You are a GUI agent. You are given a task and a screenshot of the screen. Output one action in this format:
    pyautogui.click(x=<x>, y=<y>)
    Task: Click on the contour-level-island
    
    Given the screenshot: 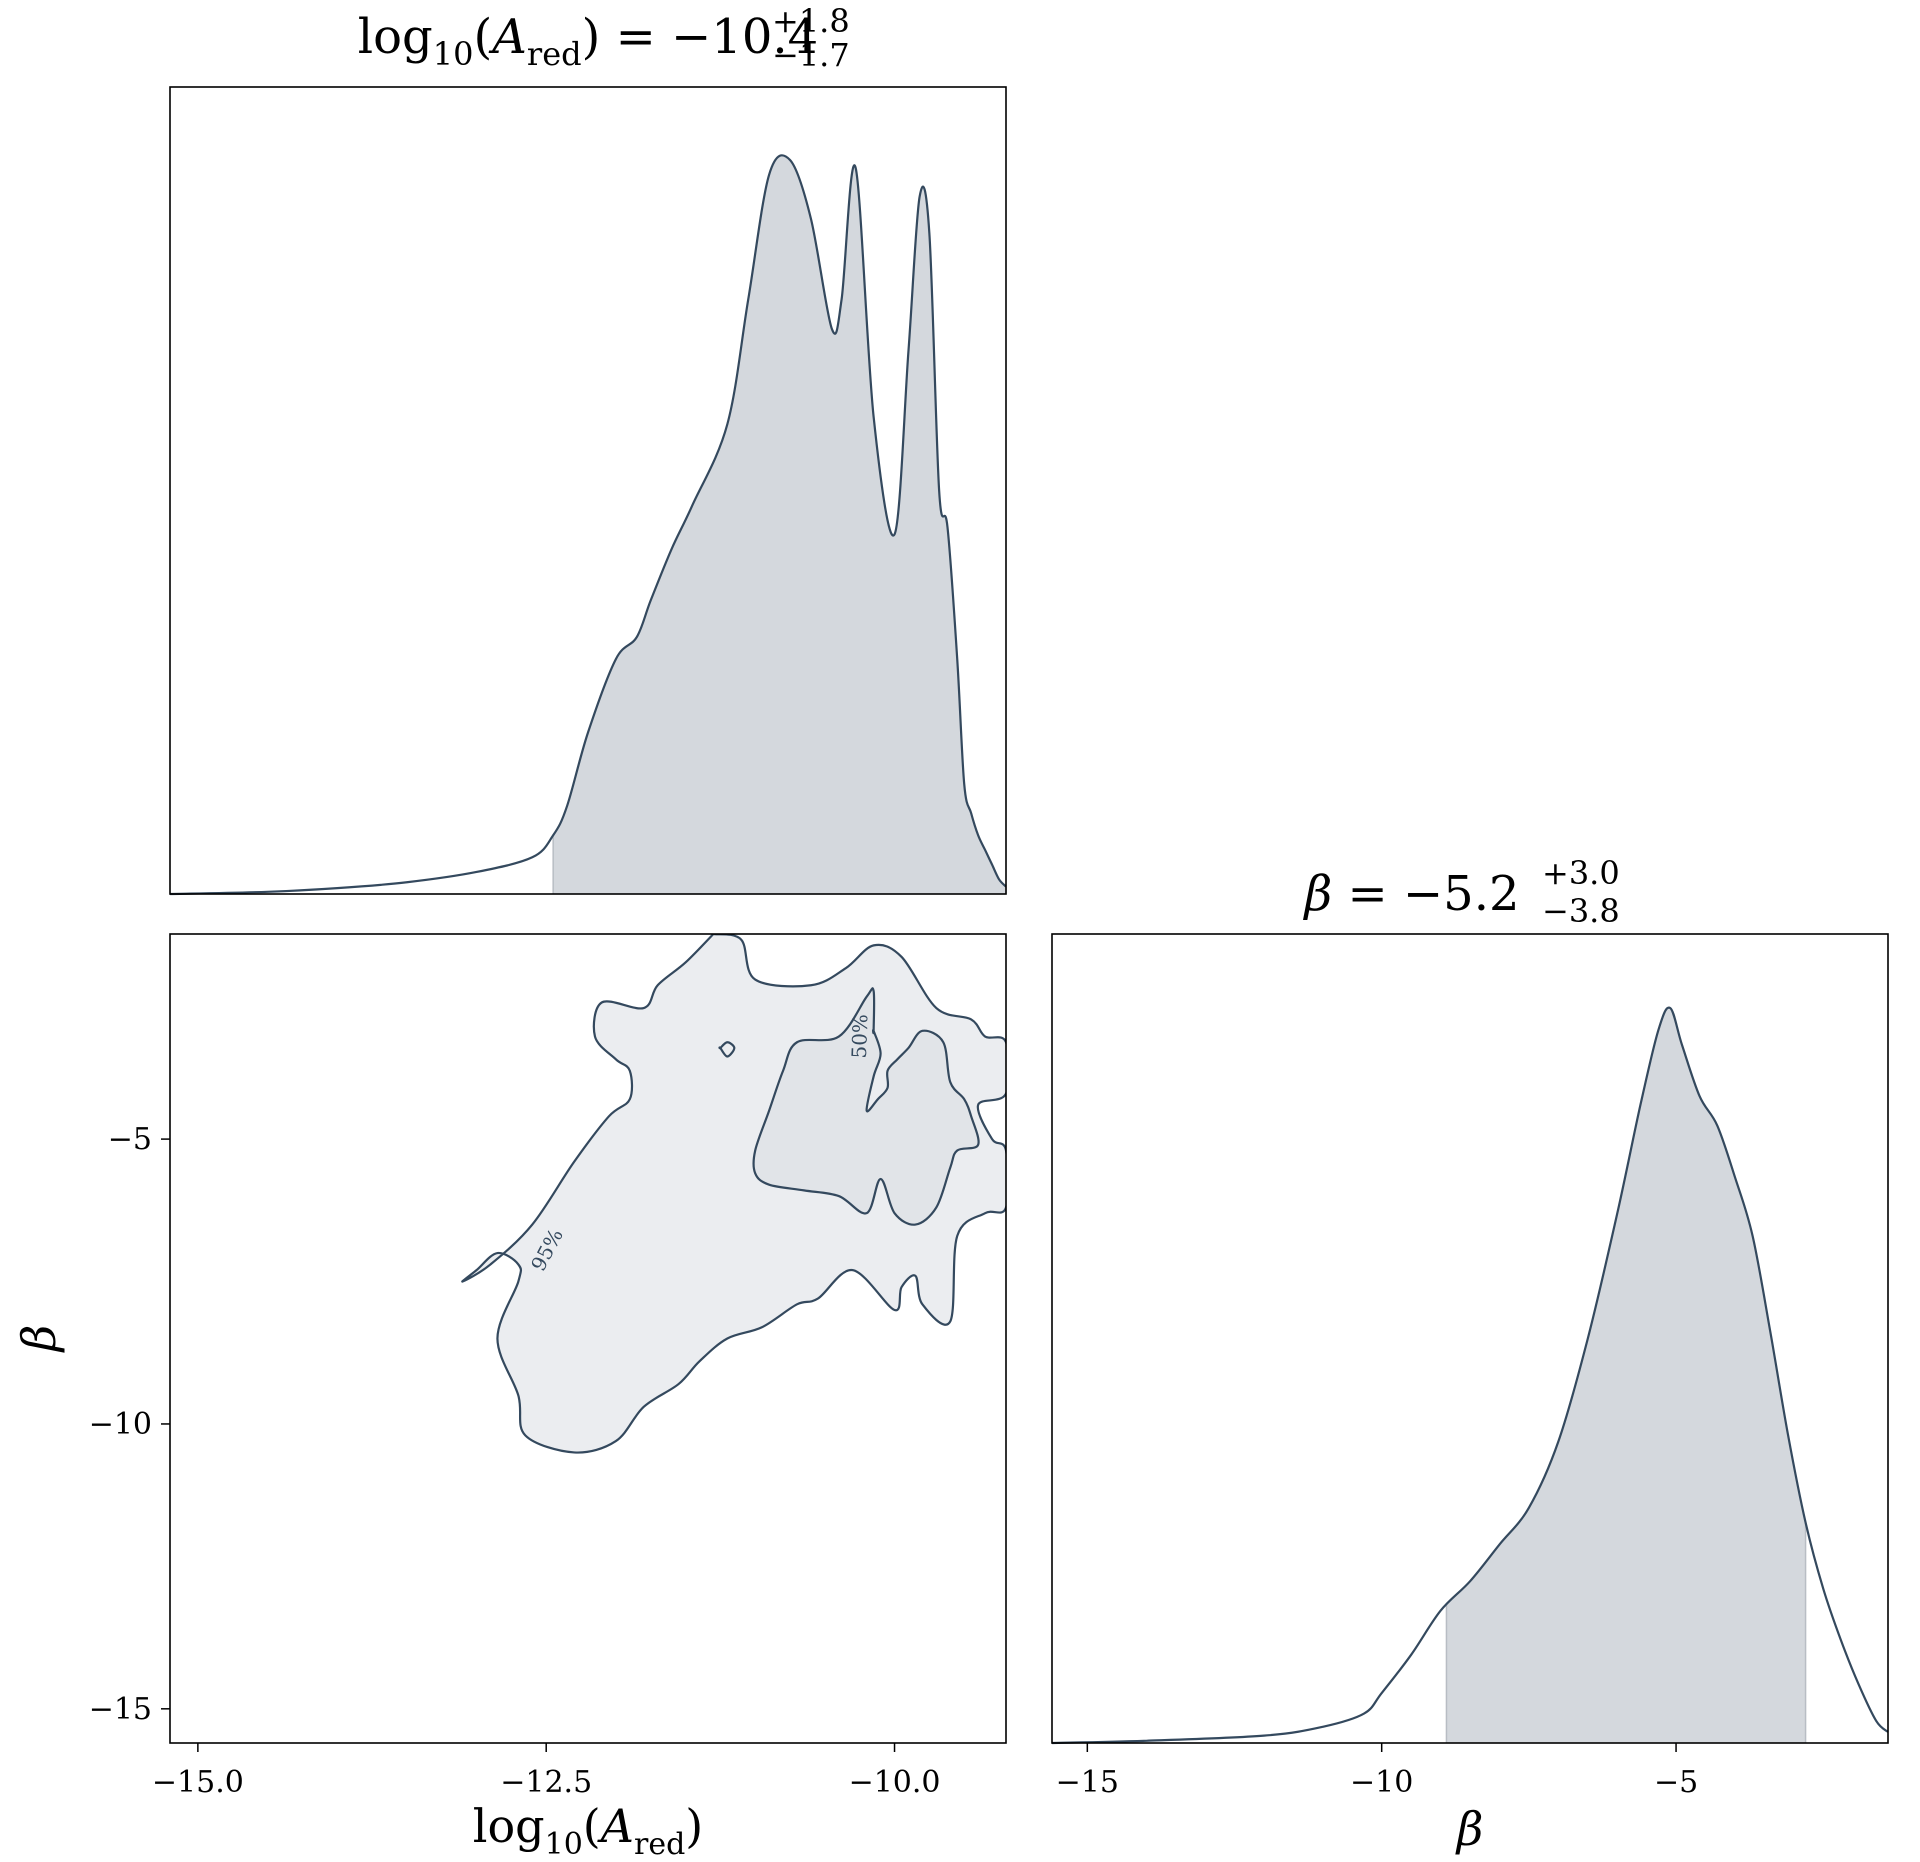 What is the action you would take?
    pyautogui.click(x=727, y=1049)
    